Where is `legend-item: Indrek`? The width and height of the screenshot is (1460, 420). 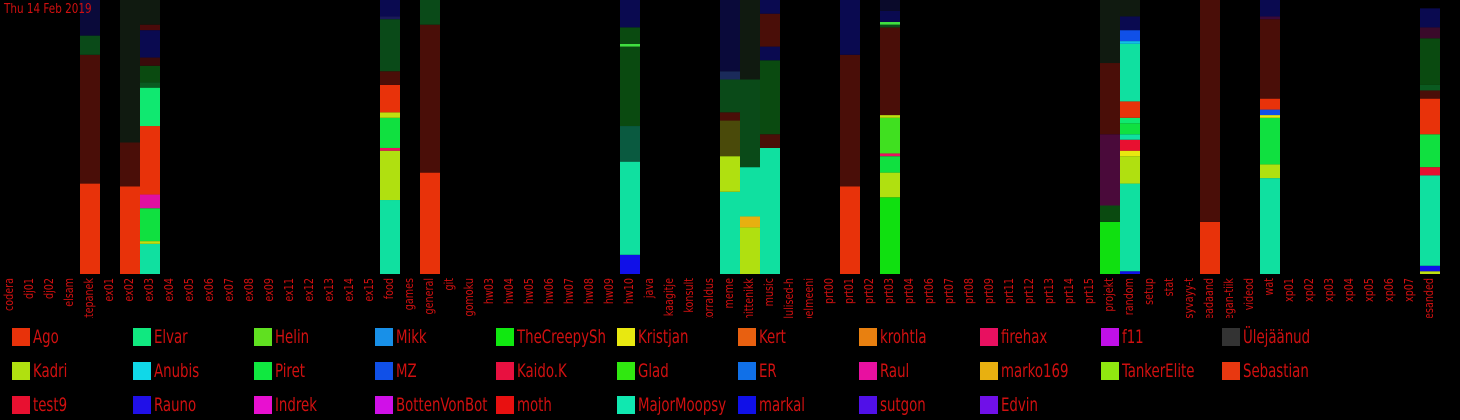
legend-item: Indrek is located at coordinates (291, 405).